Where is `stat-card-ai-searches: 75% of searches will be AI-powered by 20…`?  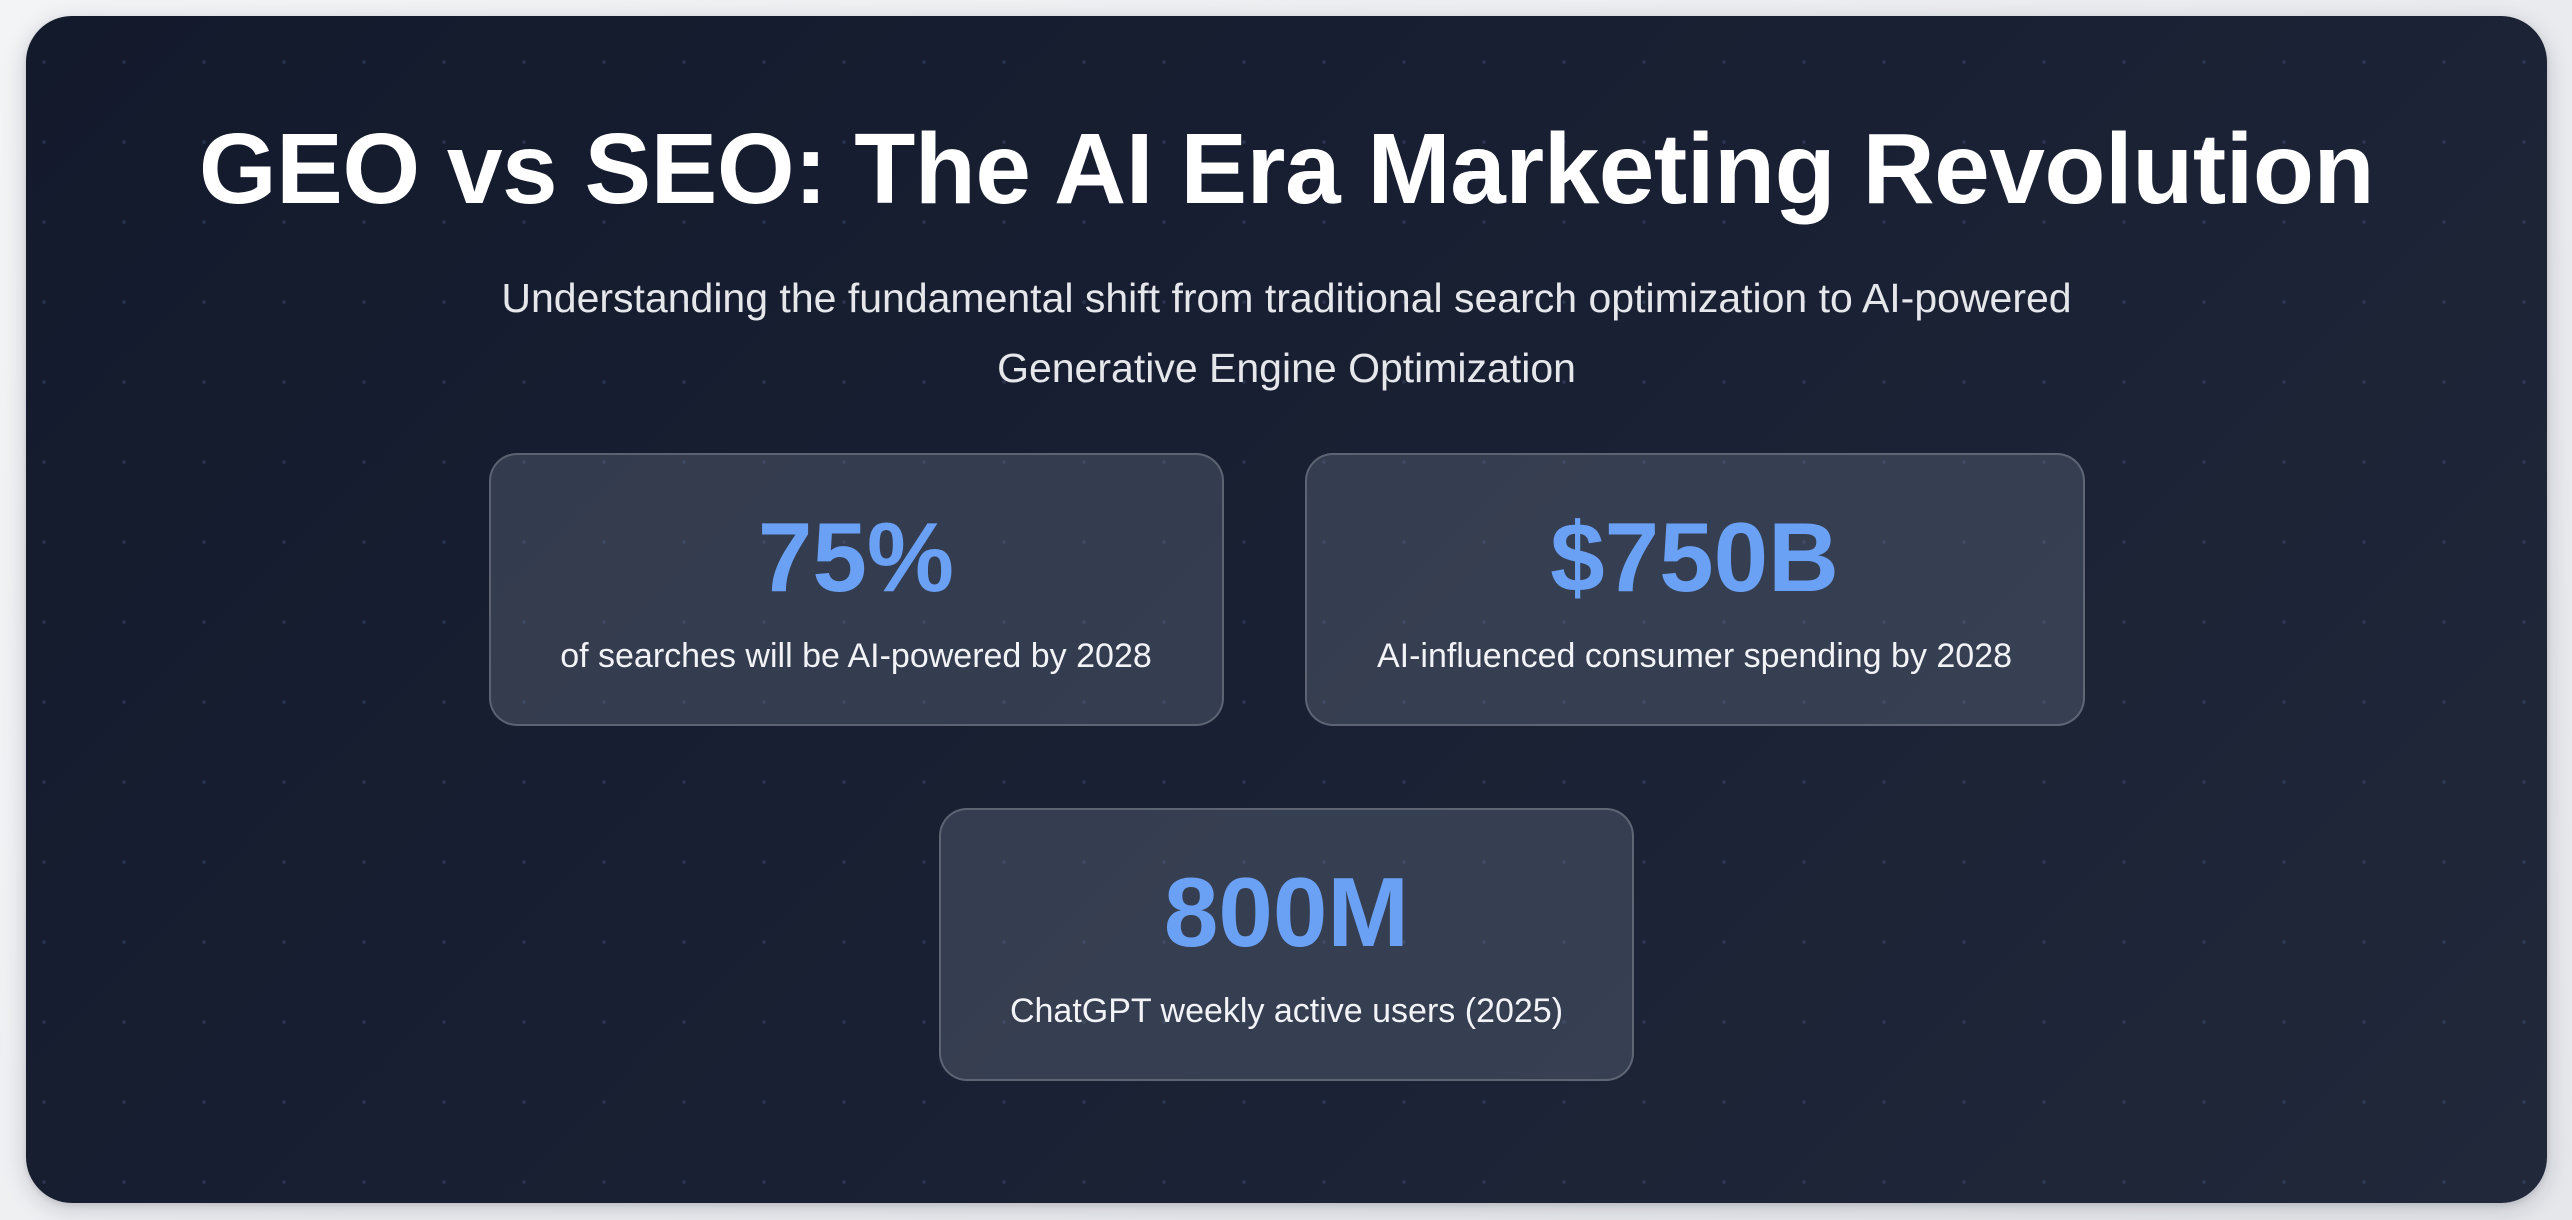
stat-card-ai-searches: 75% of searches will be AI-powered by 20… is located at coordinates (856, 589).